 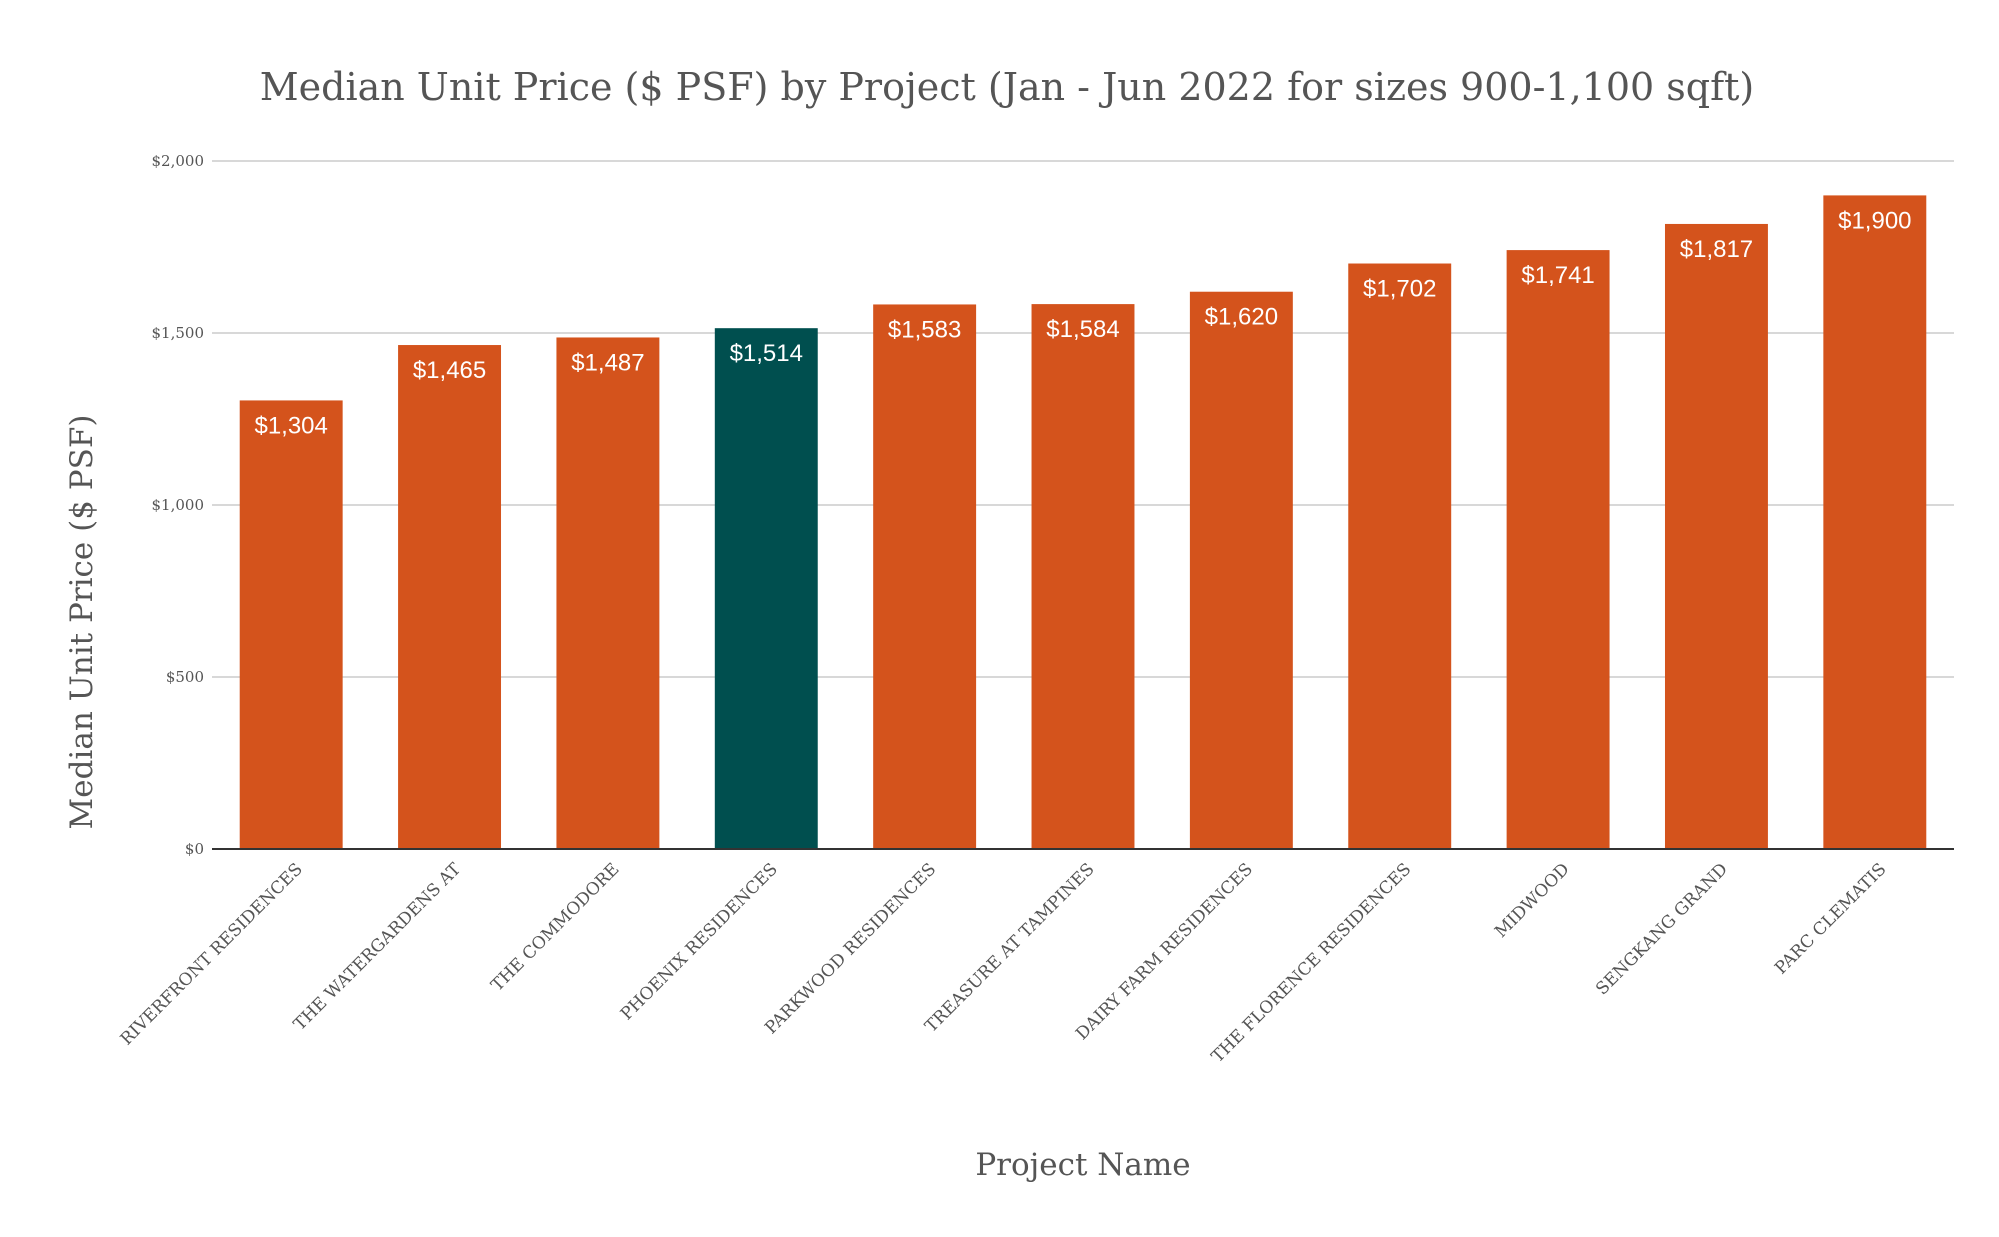 I want to click on x-axis-title: Project Name, so click(x=1082, y=1165).